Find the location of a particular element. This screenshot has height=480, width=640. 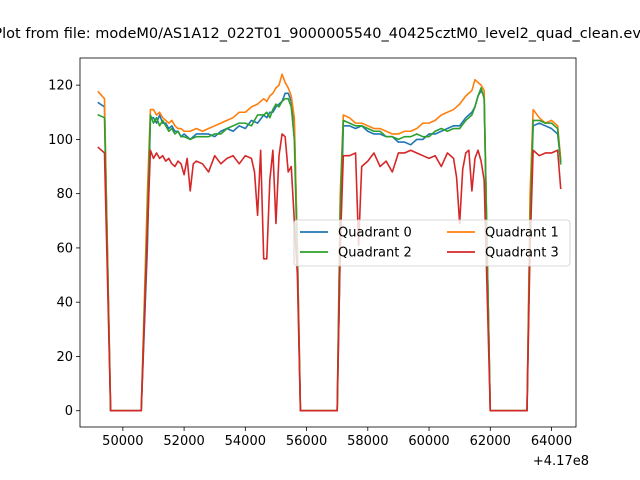

x-offset-label: +4.17e8 is located at coordinates (561, 461).